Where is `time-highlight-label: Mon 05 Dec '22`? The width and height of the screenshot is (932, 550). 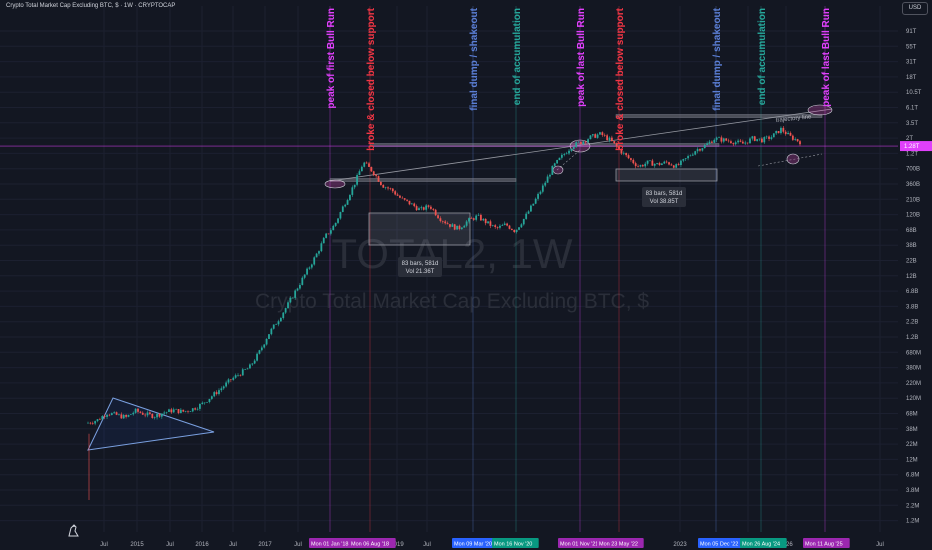
time-highlight-label: Mon 05 Dec '22 is located at coordinates (719, 545).